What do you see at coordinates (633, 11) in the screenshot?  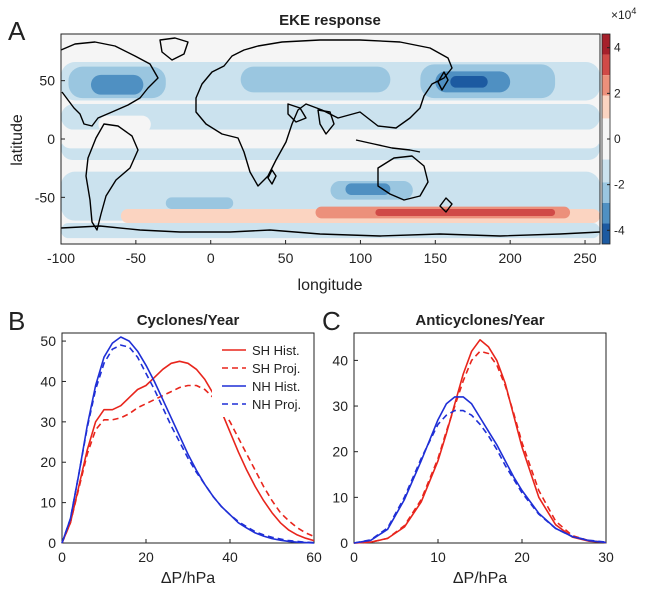 I see `colorbar-exponent-power: 4` at bounding box center [633, 11].